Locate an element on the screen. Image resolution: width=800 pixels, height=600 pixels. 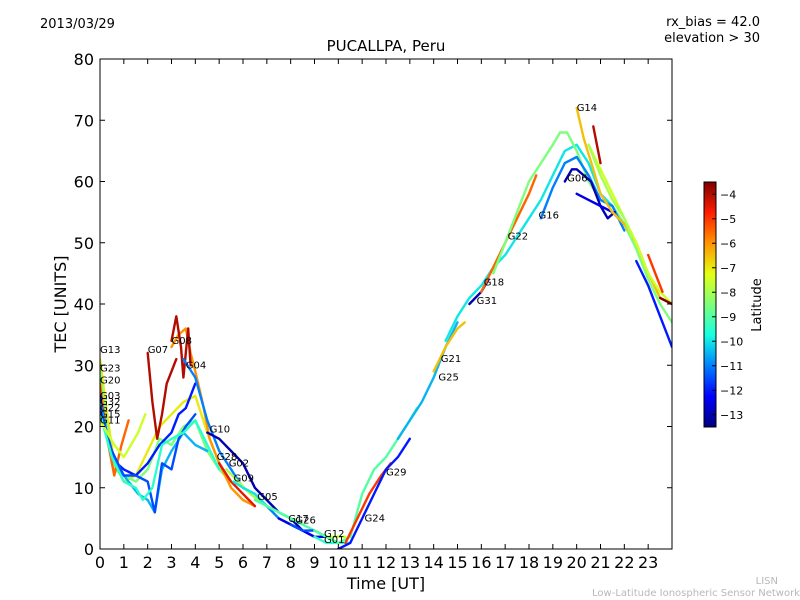
date-label: 2013/03/29 is located at coordinates (77, 24).